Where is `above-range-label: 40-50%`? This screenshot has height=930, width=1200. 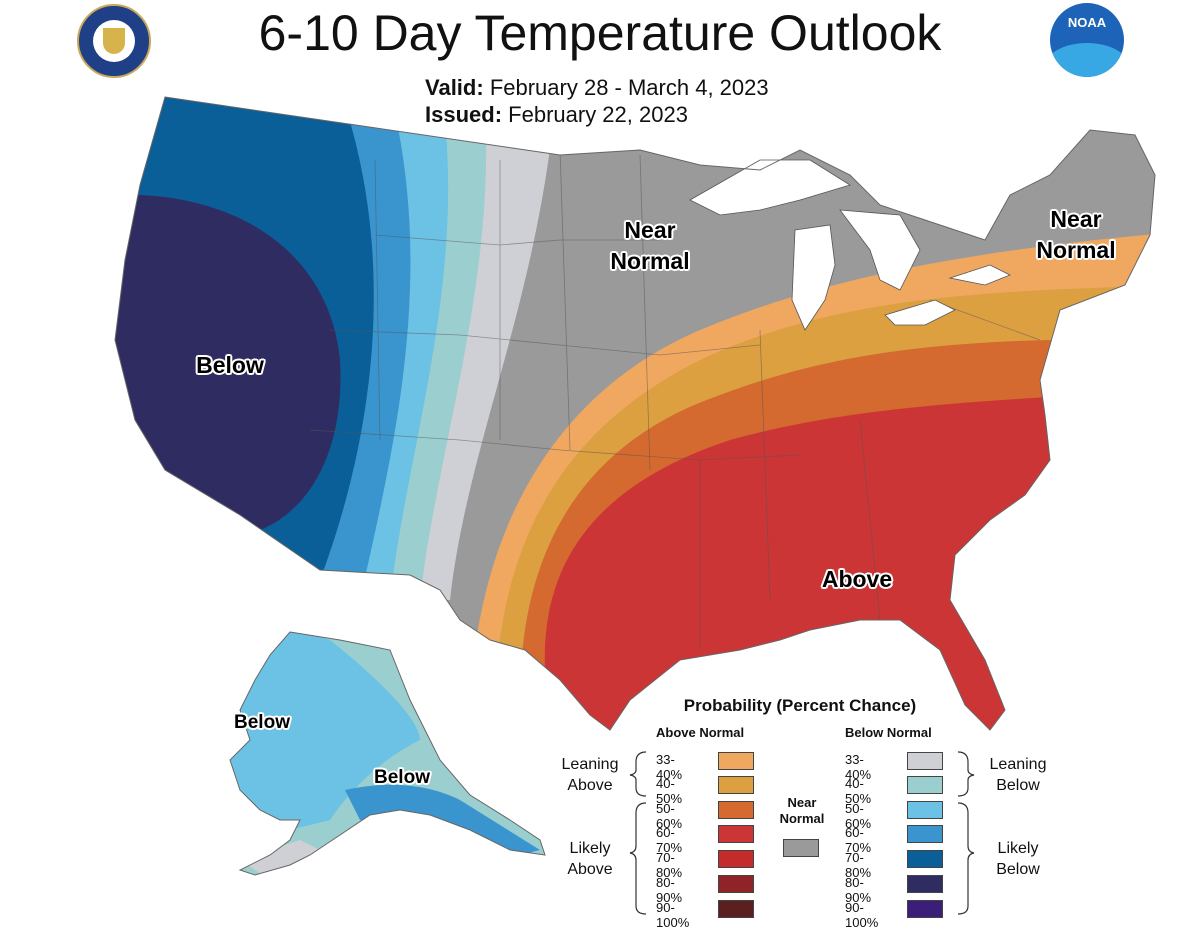 above-range-label: 40-50% is located at coordinates (669, 791).